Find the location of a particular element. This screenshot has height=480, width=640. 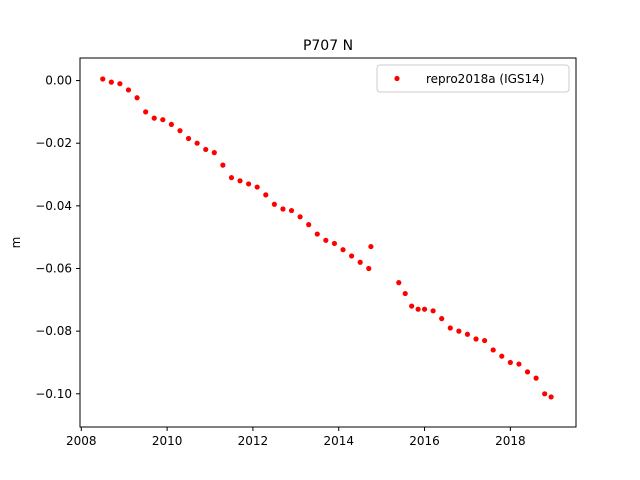

x-tick-label: 2010 is located at coordinates (167, 441).